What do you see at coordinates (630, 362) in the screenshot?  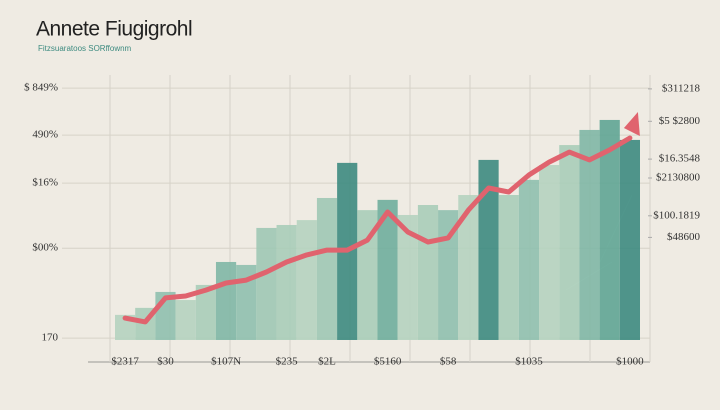 I see `x-tick-label: $1000` at bounding box center [630, 362].